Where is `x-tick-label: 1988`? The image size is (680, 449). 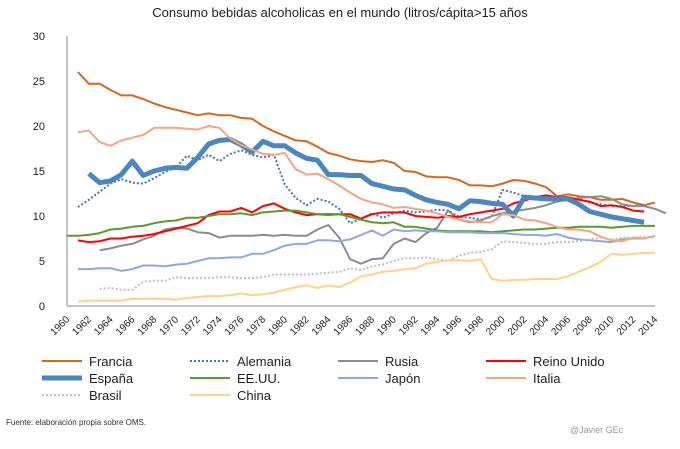 x-tick-label: 1988 is located at coordinates (365, 326).